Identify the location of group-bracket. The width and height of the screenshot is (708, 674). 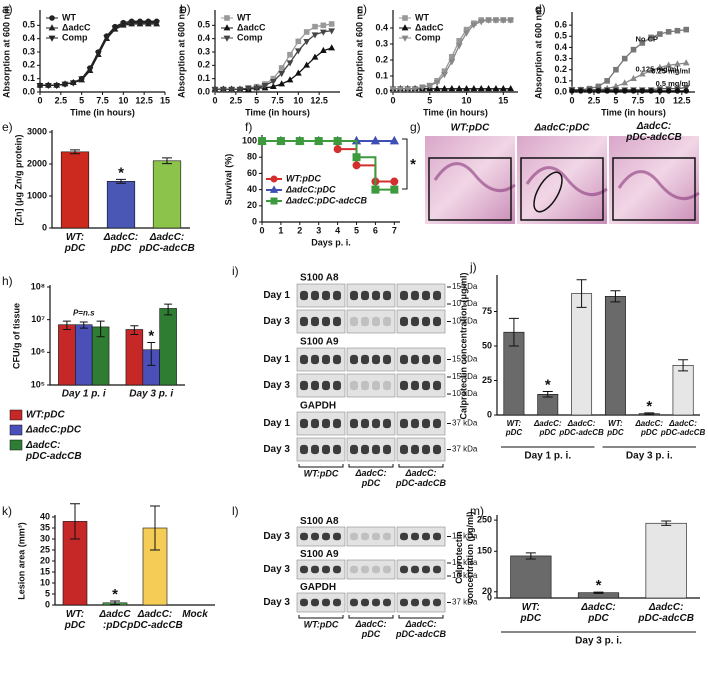
(421, 466).